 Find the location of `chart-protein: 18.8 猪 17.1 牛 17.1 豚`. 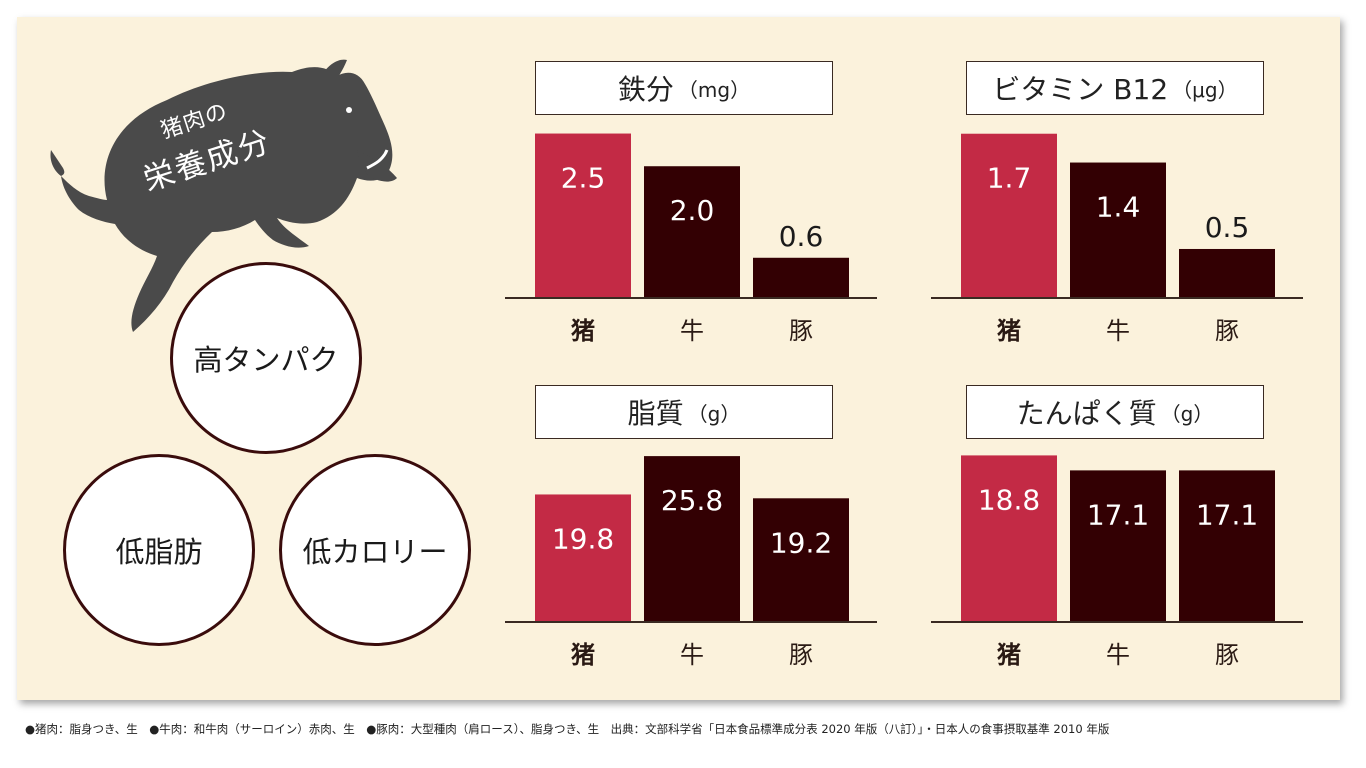

chart-protein: 18.8 猪 17.1 牛 17.1 豚 is located at coordinates (1117, 562).